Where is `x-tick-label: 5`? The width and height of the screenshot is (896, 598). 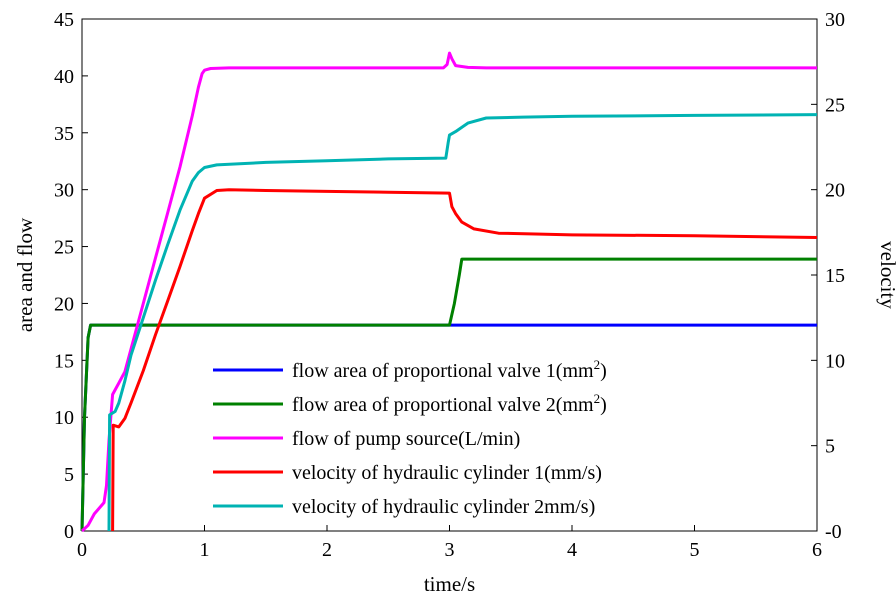 x-tick-label: 5 is located at coordinates (695, 550).